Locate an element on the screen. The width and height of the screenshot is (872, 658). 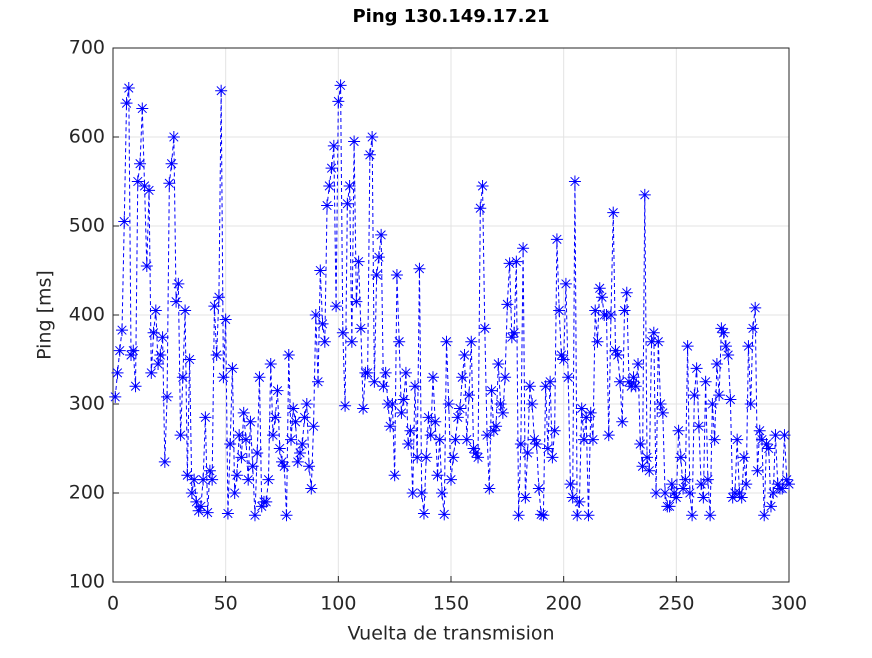
x-tick-label: 200 is located at coordinates (564, 604).